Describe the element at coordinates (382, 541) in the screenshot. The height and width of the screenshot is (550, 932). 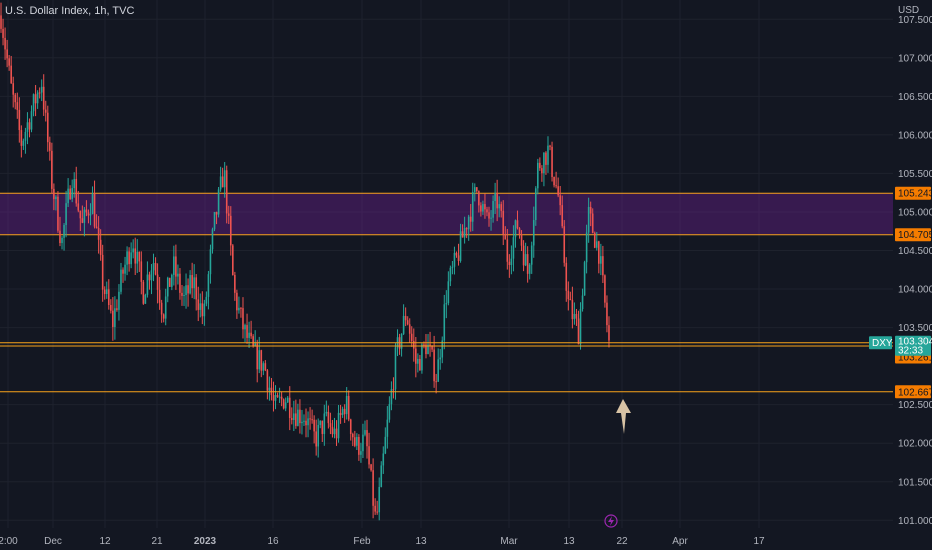
I see `time-axis: 2:00 Dec 12 21 2023 16 Feb 13 Mar 13 22 Apr 17` at that location.